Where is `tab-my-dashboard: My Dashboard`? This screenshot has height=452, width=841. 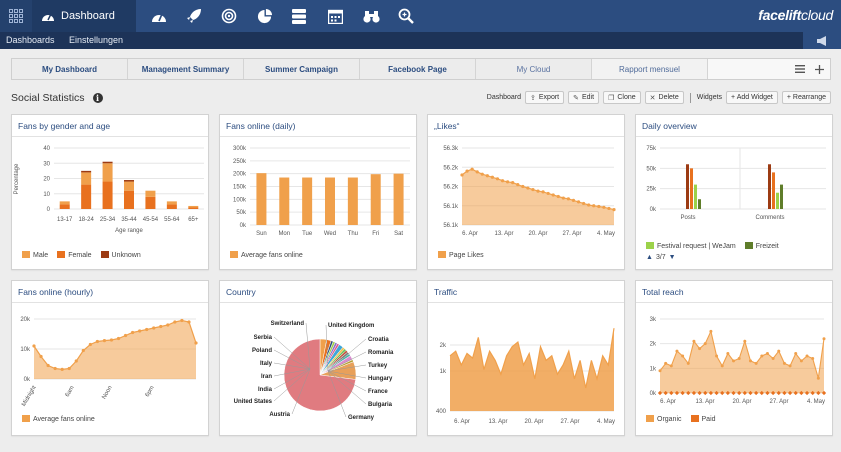 tab-my-dashboard: My Dashboard is located at coordinates (70, 69).